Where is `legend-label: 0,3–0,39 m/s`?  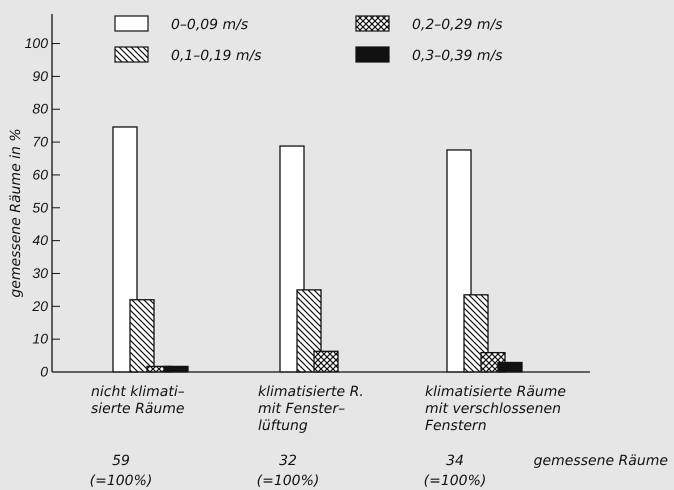 legend-label: 0,3–0,39 m/s is located at coordinates (457, 56).